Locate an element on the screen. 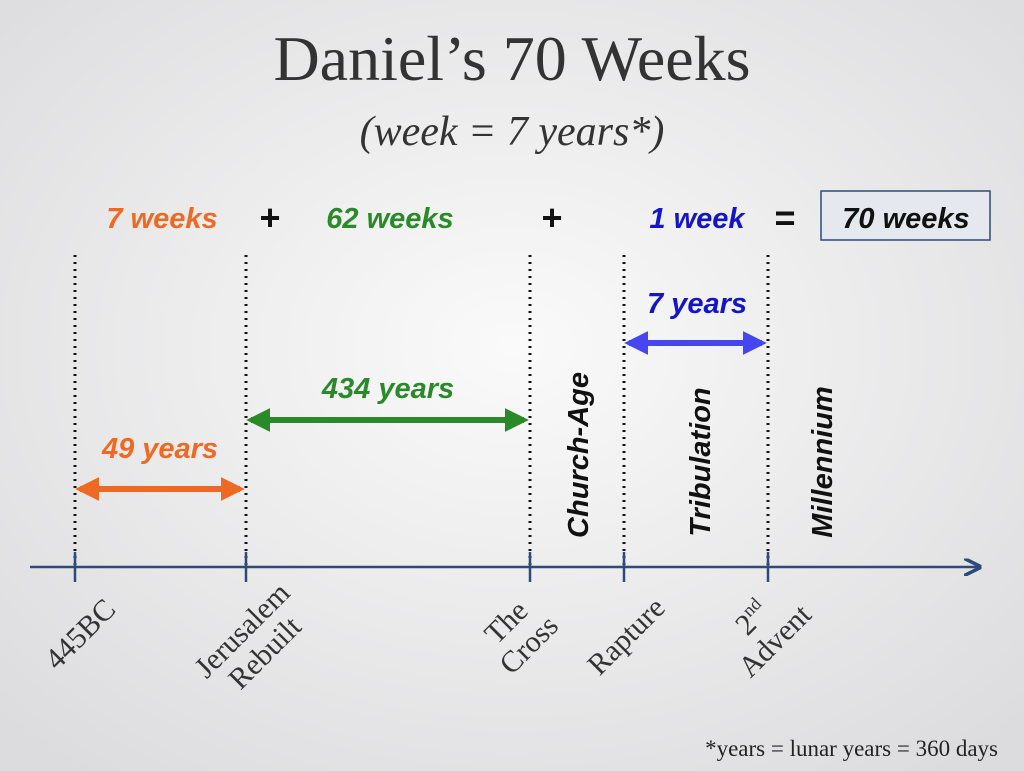 The height and width of the screenshot is (771, 1024). equation-total: 70 weeks is located at coordinates (905, 219).